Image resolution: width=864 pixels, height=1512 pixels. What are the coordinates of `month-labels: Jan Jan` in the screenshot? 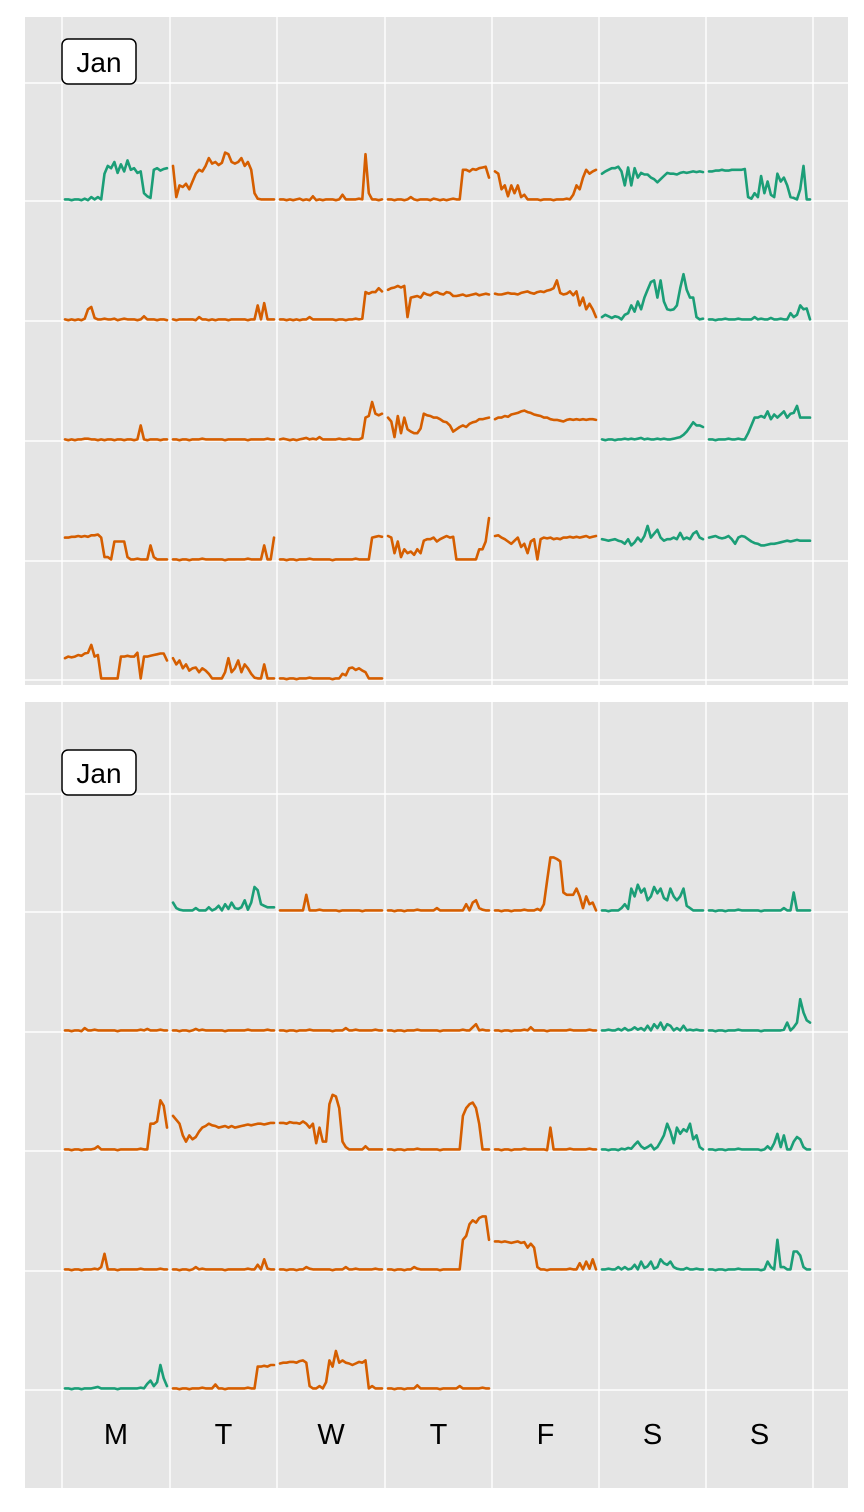 It's located at (99, 417).